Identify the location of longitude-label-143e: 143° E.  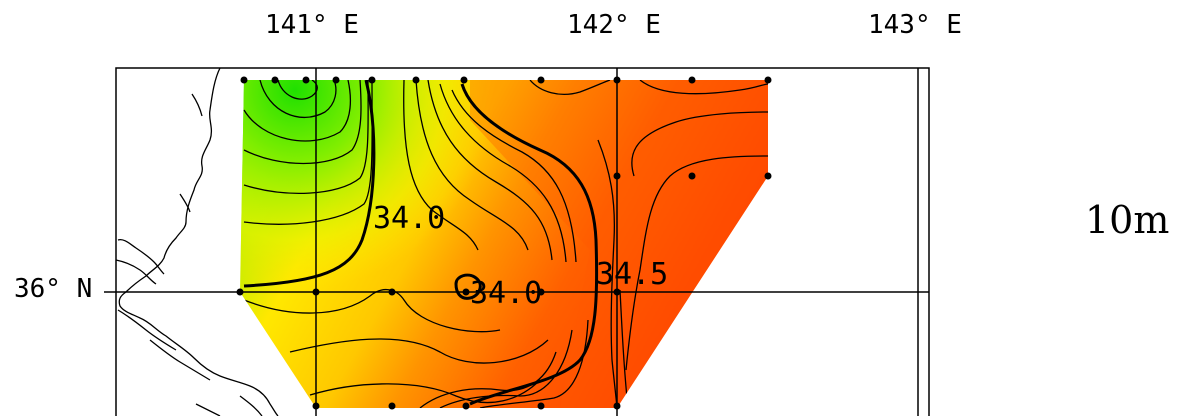
(915, 25).